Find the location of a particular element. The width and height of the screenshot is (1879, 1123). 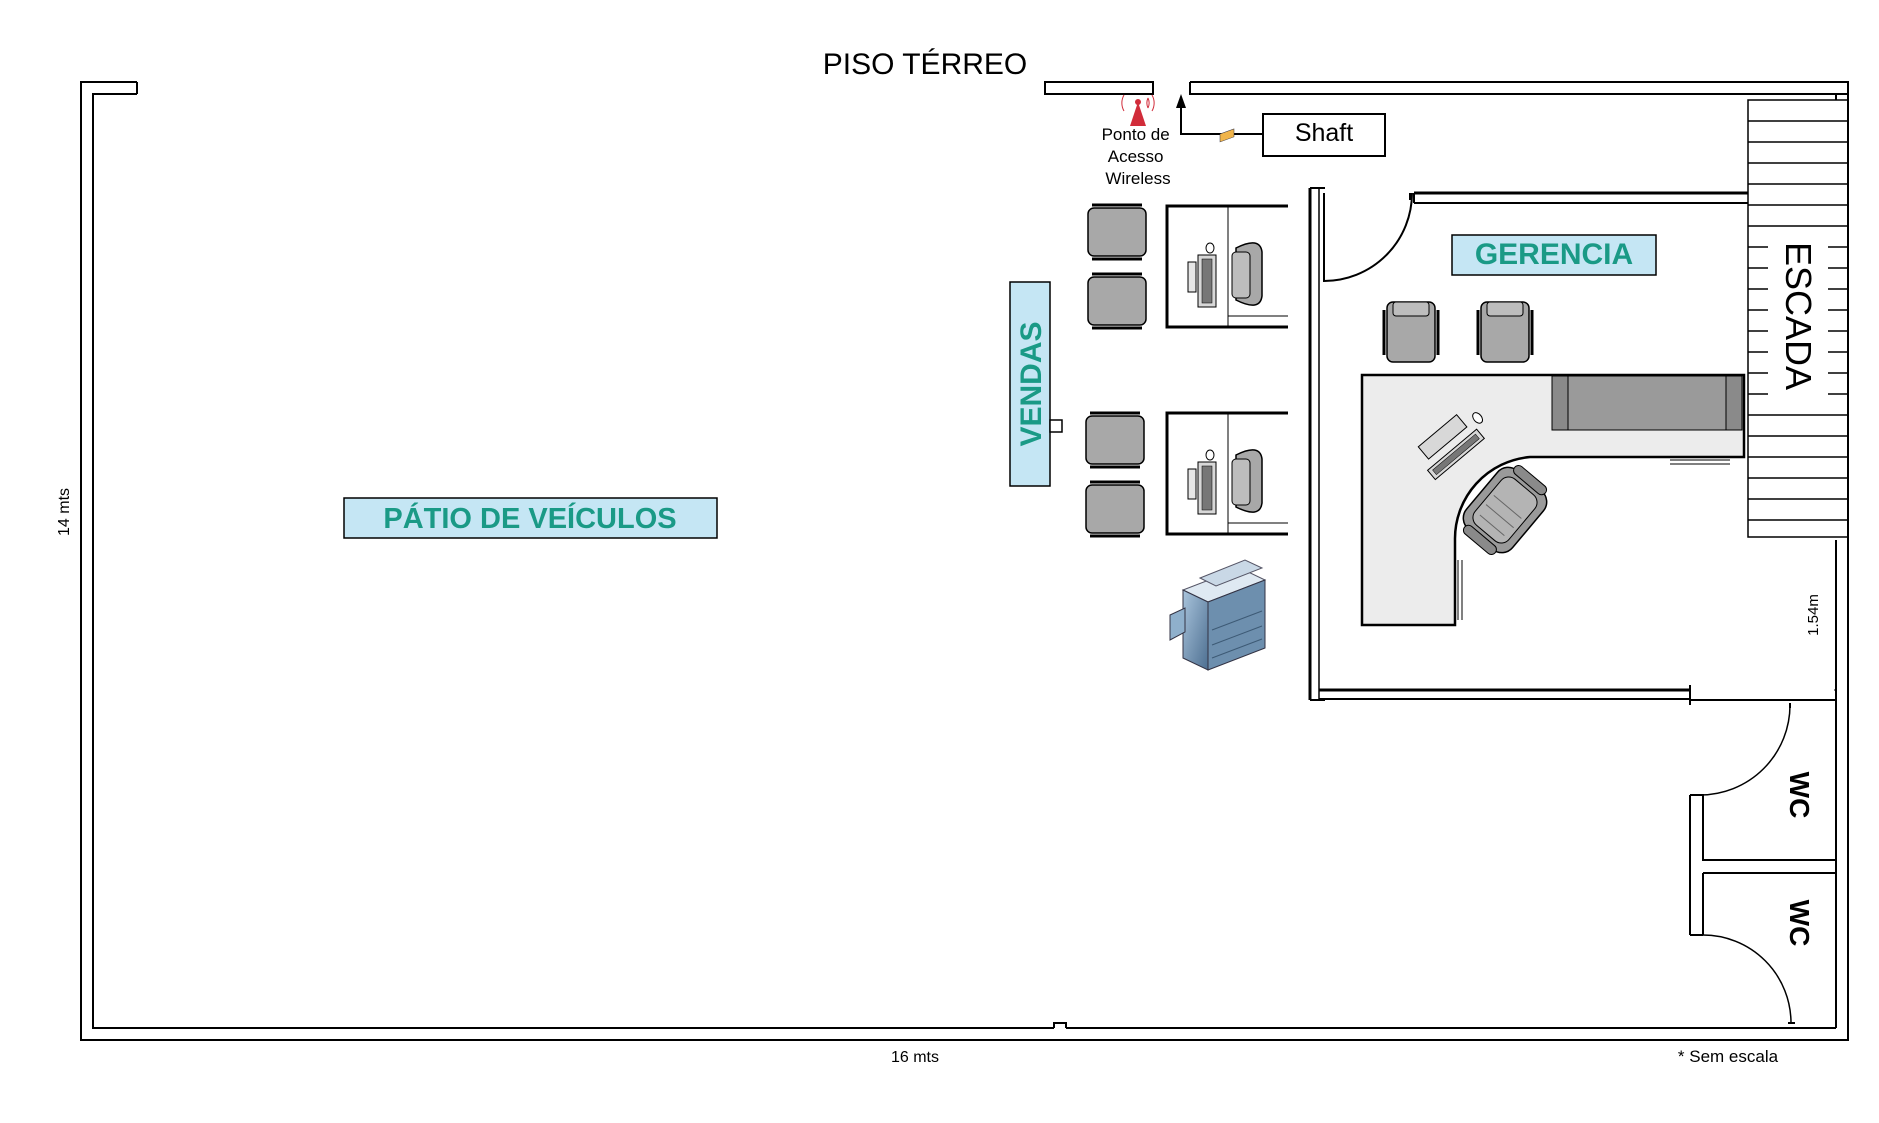

wireless-access-point: Ponto de Acesso Wireless is located at coordinates (1138, 141).